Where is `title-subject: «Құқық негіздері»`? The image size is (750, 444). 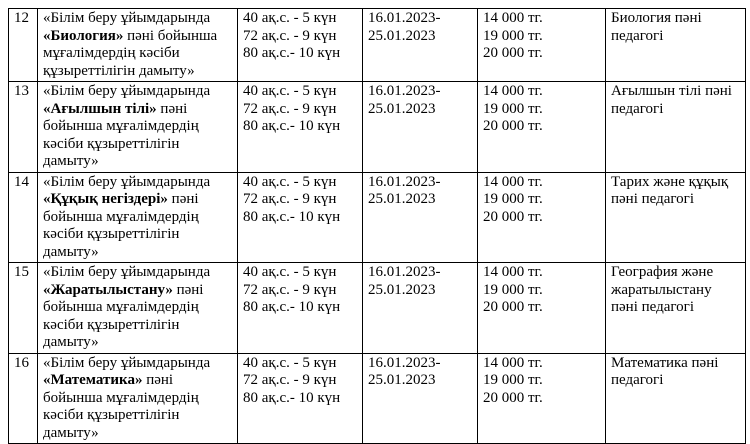 title-subject: «Құқық негіздері» is located at coordinates (105, 199).